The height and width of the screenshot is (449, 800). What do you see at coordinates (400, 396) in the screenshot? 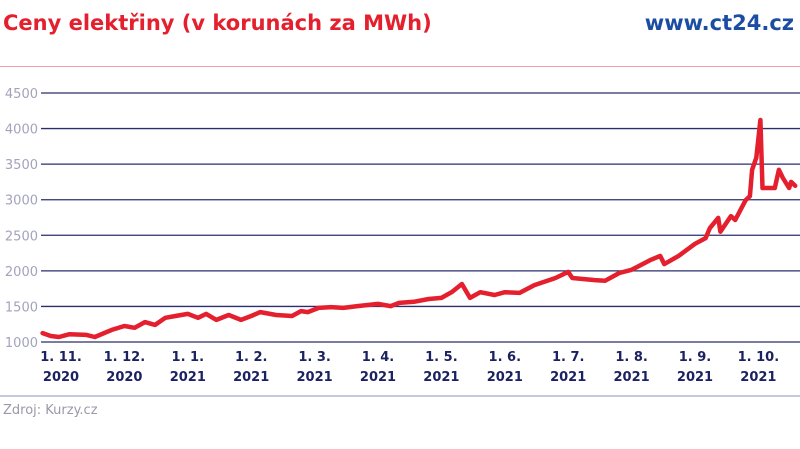
I see `footer-divider` at bounding box center [400, 396].